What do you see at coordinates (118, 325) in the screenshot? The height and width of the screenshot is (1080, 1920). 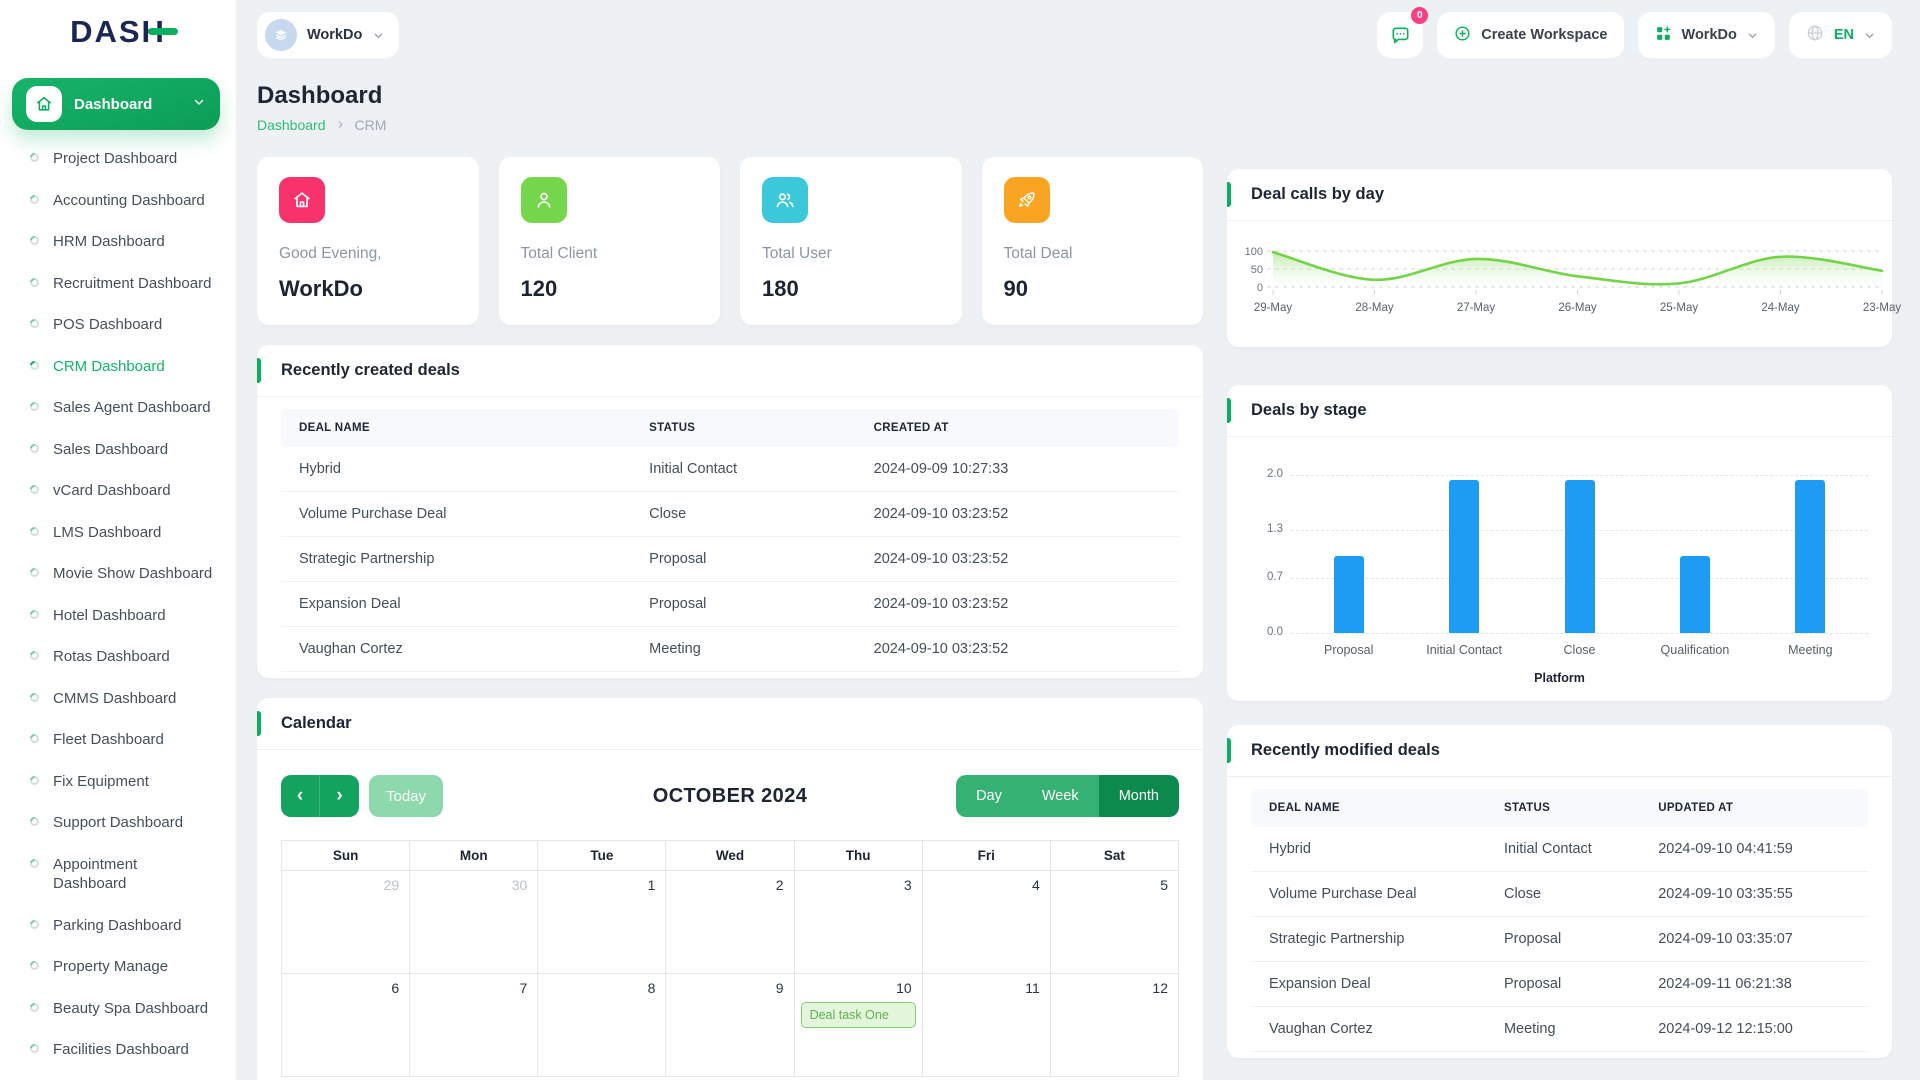 I see `sidebar-item-pos-dashboard: POS Dashboard` at bounding box center [118, 325].